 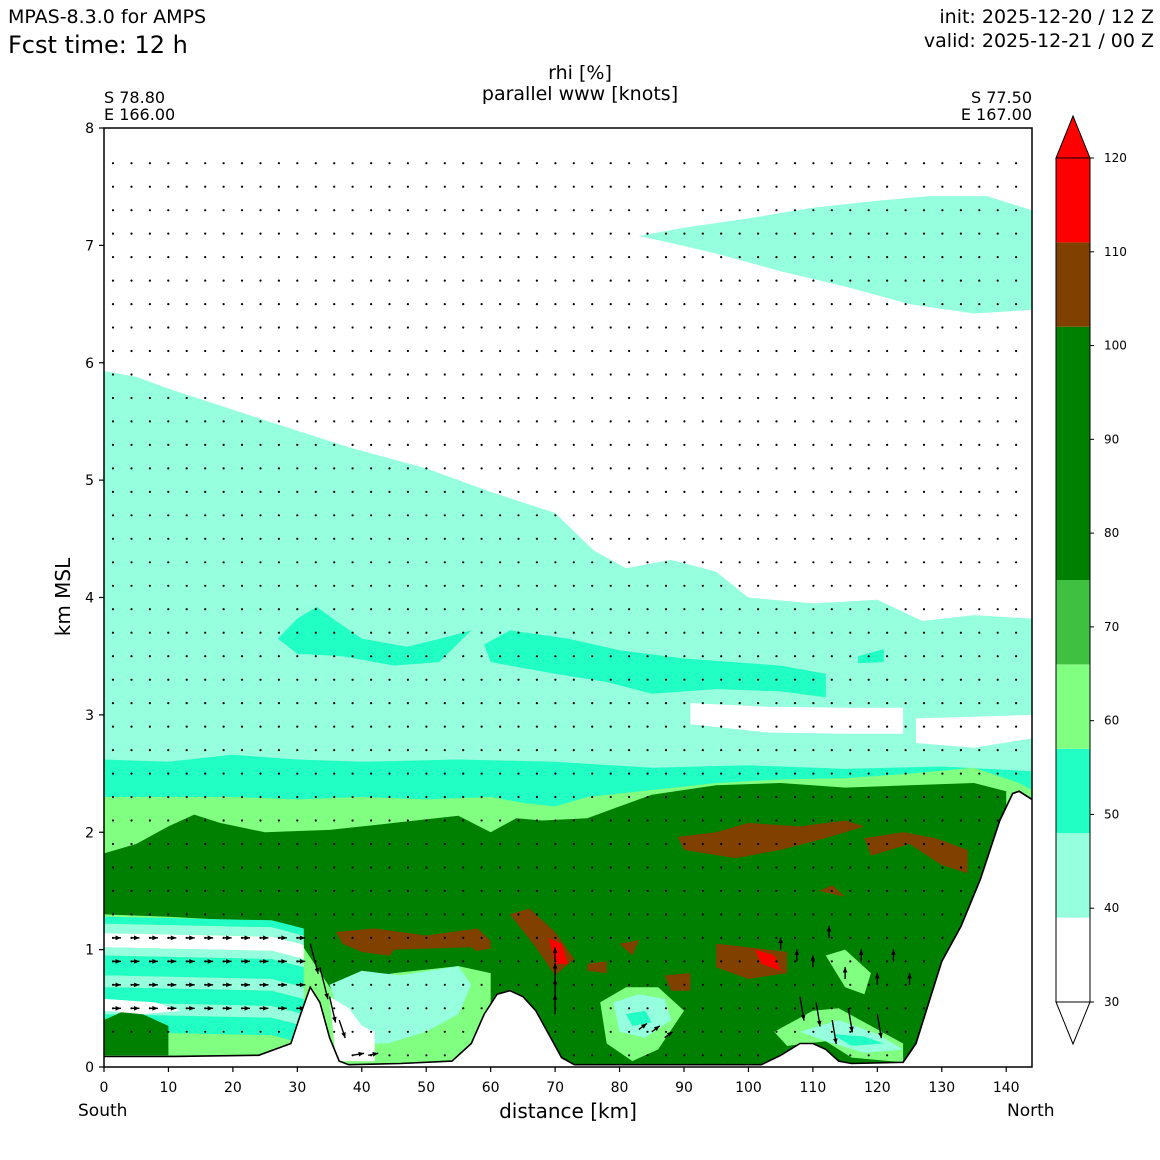 What do you see at coordinates (916, 853) in the screenshot?
I see `rhi-100-patch` at bounding box center [916, 853].